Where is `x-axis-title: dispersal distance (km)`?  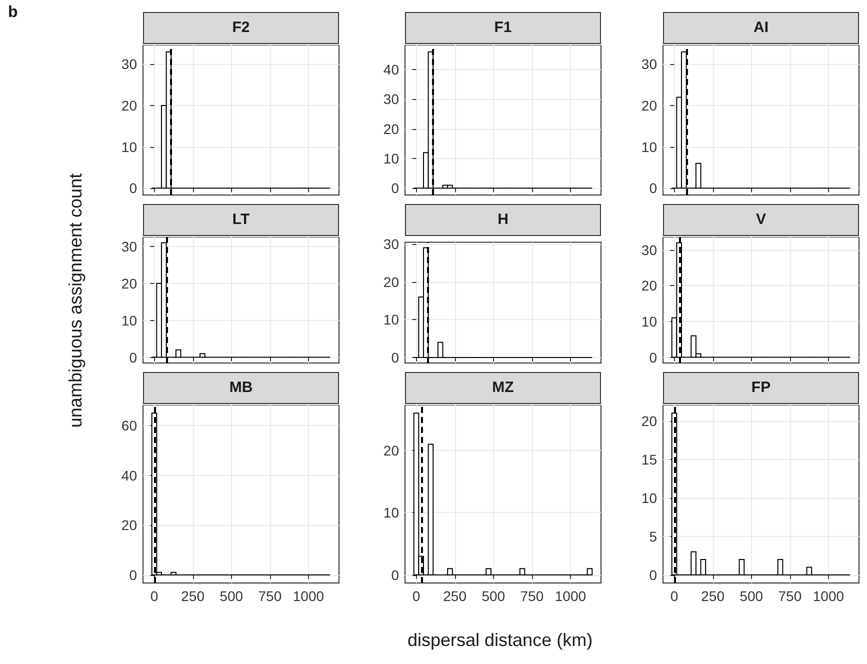
x-axis-title: dispersal distance (km) is located at coordinates (500, 640).